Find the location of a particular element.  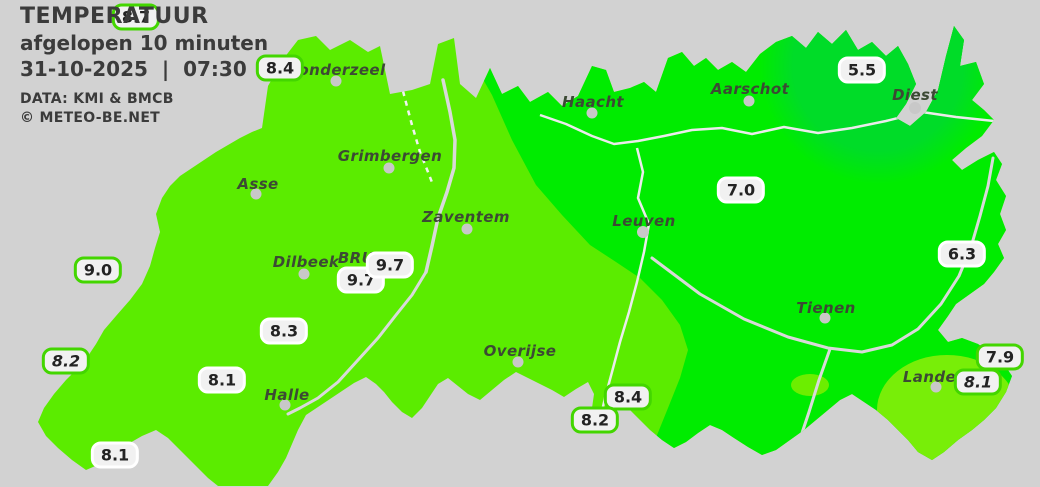

temp-badge-southwest: 8.2 is located at coordinates (66, 361).